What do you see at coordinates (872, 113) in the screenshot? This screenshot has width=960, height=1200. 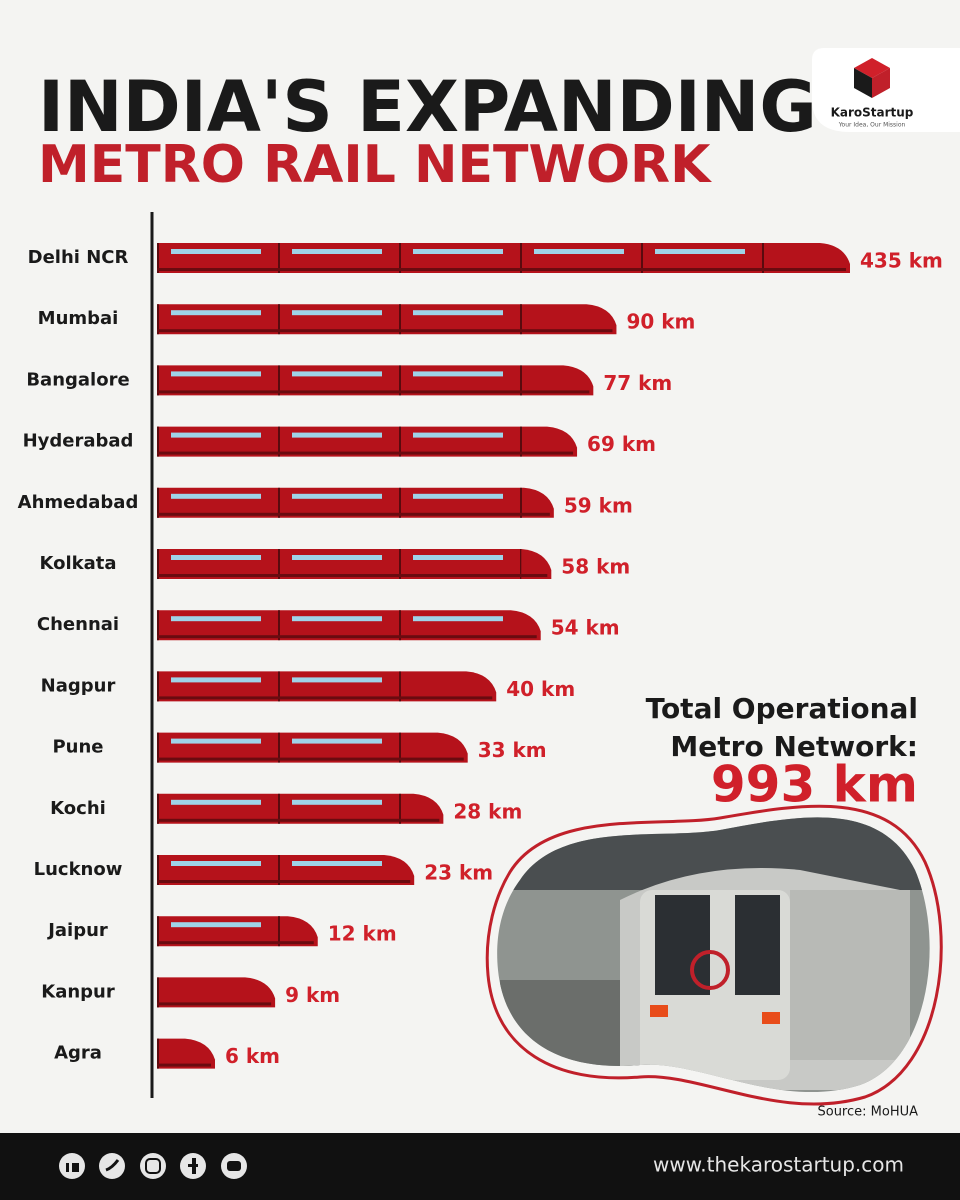 I see `brand-name: KaroStartup` at bounding box center [872, 113].